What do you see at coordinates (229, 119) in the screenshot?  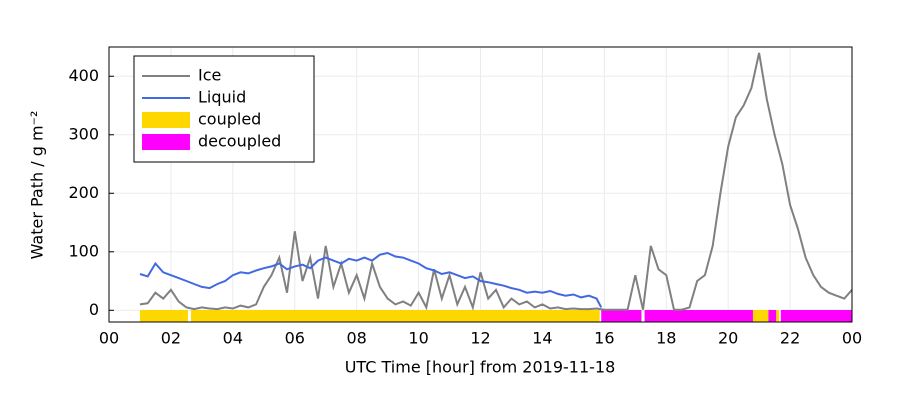 I see `legend-label: coupled` at bounding box center [229, 119].